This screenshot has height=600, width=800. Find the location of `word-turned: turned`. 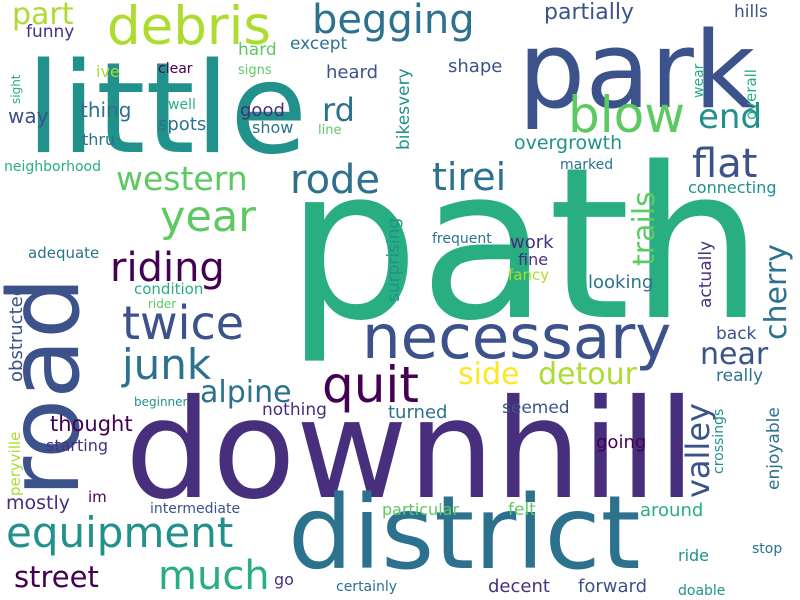

word-turned: turned is located at coordinates (418, 412).